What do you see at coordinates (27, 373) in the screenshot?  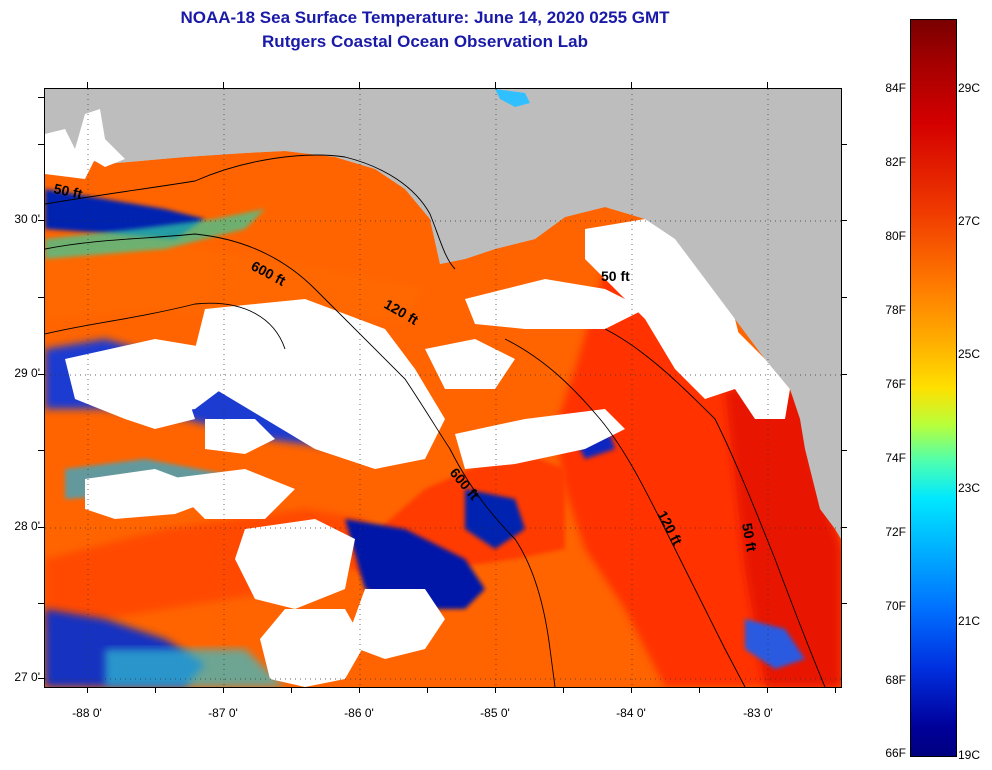 I see `lat-label: 29 0'` at bounding box center [27, 373].